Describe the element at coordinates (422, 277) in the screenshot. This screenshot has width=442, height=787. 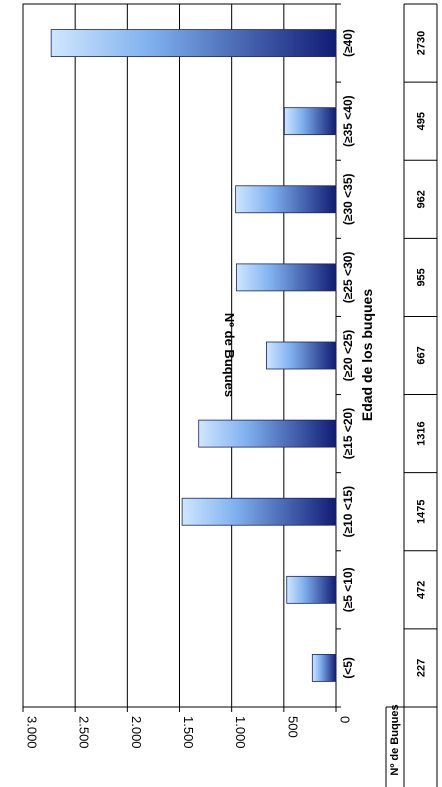
I see `table-cell: 955` at that location.